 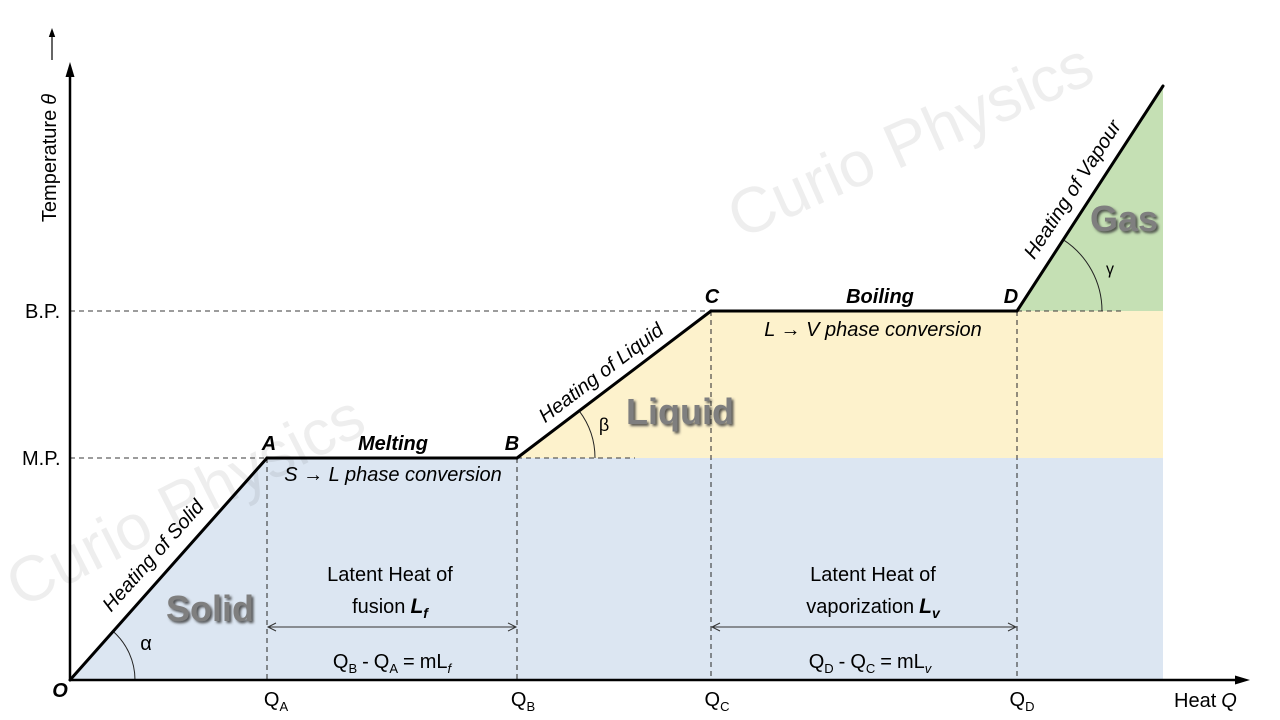 I want to click on x-tick-subscript: D, so click(x=1029, y=706).